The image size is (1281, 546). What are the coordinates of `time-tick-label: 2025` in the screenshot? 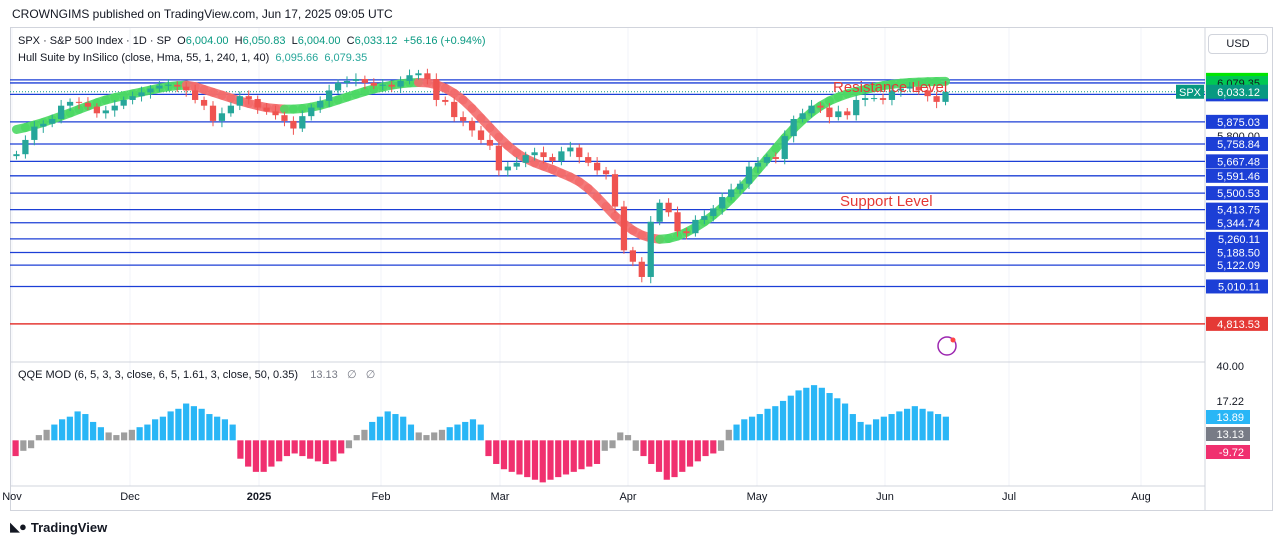 It's located at (259, 497).